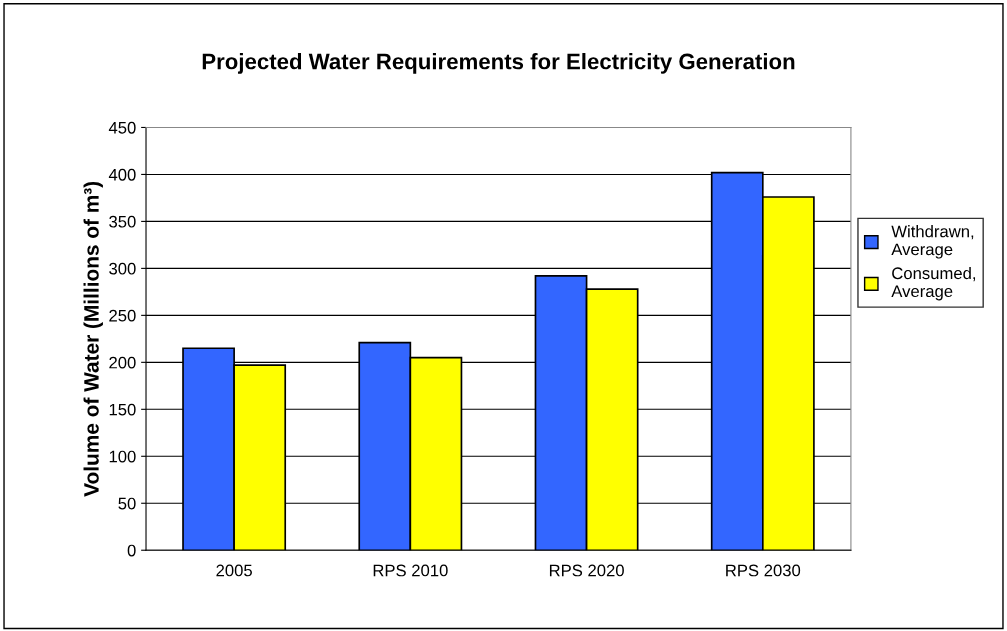  I want to click on legend-label: Withdrawn, Average, so click(932, 242).